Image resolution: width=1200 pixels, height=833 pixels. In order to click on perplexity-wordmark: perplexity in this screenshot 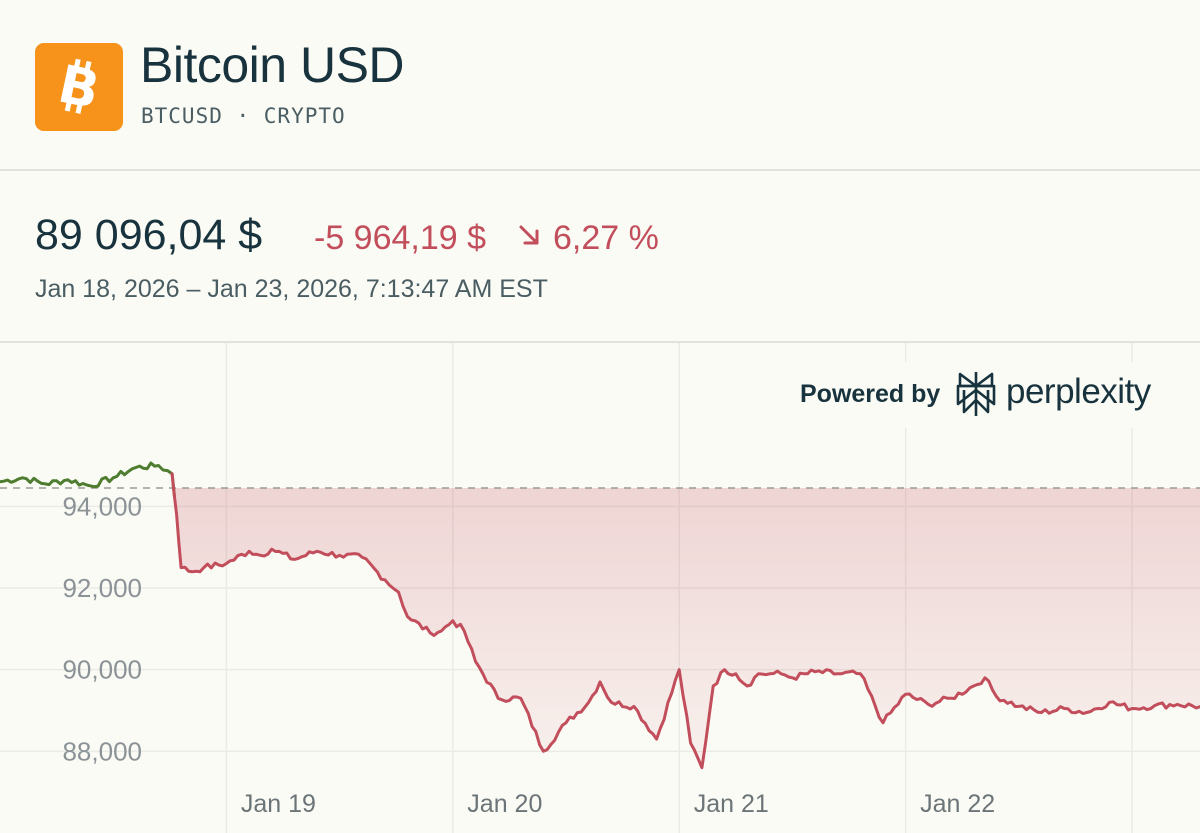, I will do `click(1078, 391)`.